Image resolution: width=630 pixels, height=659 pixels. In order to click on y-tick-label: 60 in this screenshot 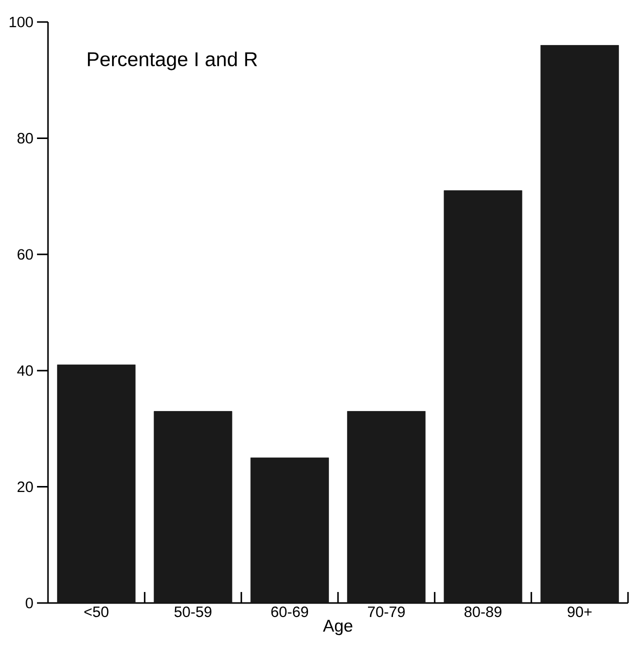, I will do `click(25, 254)`.